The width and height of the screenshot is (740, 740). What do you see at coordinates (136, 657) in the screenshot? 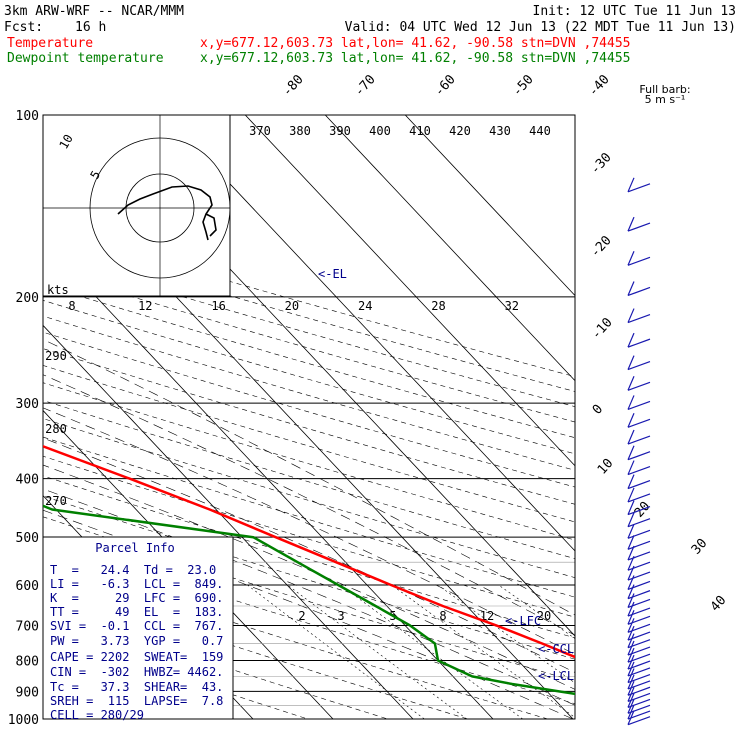
I see `parcel-row: CAPE = 2202 SWEAT= 159` at bounding box center [136, 657].